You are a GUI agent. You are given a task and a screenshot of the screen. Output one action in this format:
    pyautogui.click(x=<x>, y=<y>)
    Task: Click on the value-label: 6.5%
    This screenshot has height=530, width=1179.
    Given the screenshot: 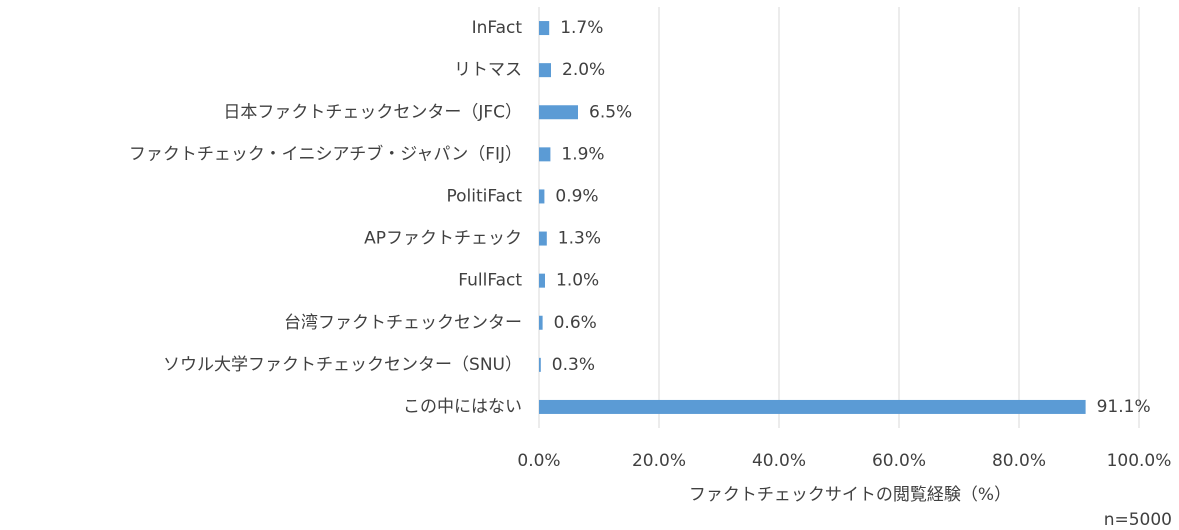 What is the action you would take?
    pyautogui.click(x=610, y=112)
    